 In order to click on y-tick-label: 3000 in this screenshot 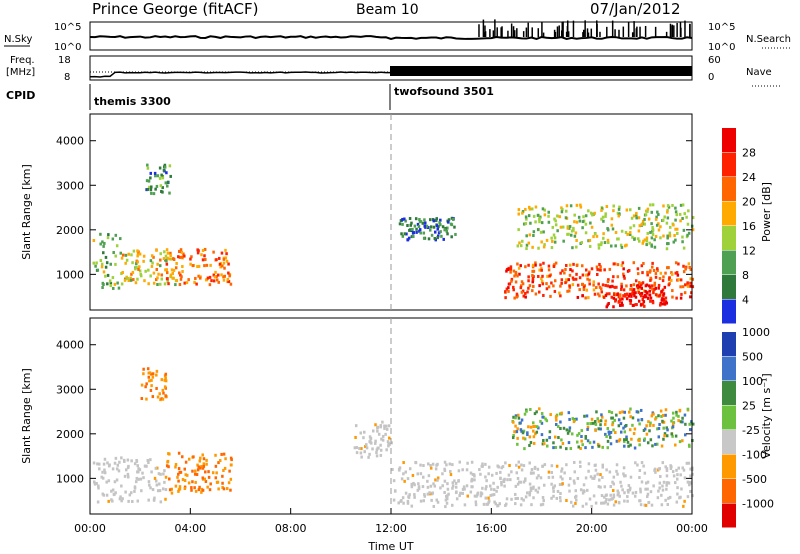, I will do `click(70, 389)`.